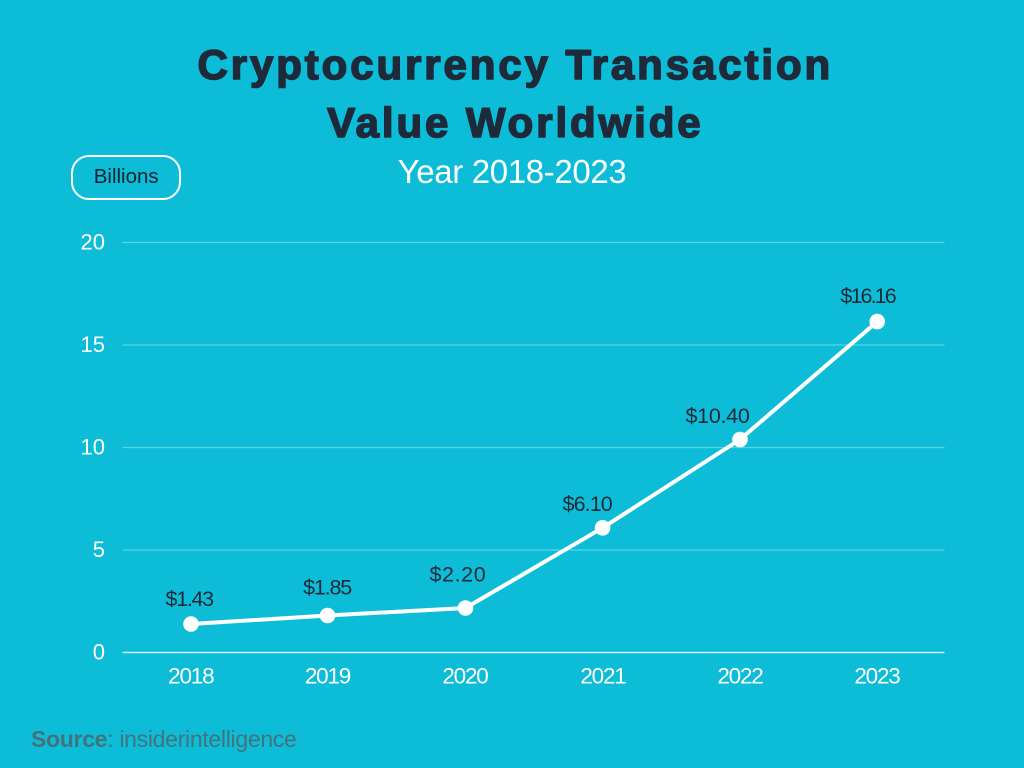  What do you see at coordinates (457, 575) in the screenshot?
I see `svg-text: $2.20` at bounding box center [457, 575].